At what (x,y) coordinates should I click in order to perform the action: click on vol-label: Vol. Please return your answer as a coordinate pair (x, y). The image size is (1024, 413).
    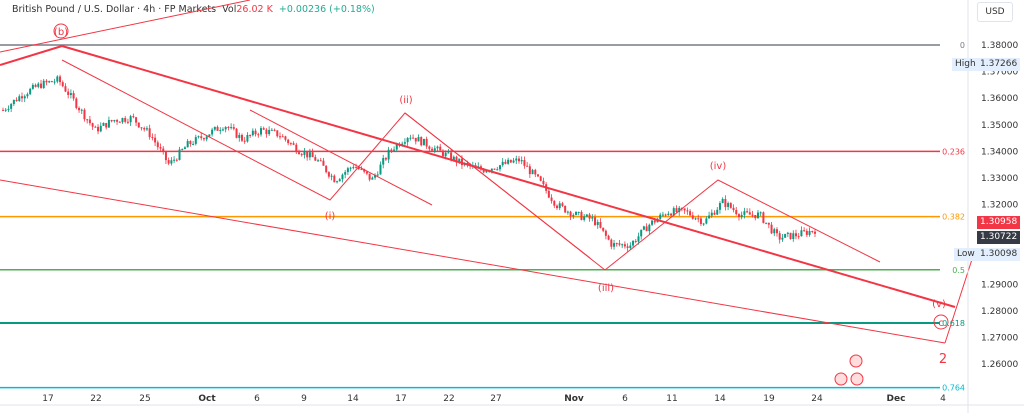
    Looking at the image, I should click on (229, 9).